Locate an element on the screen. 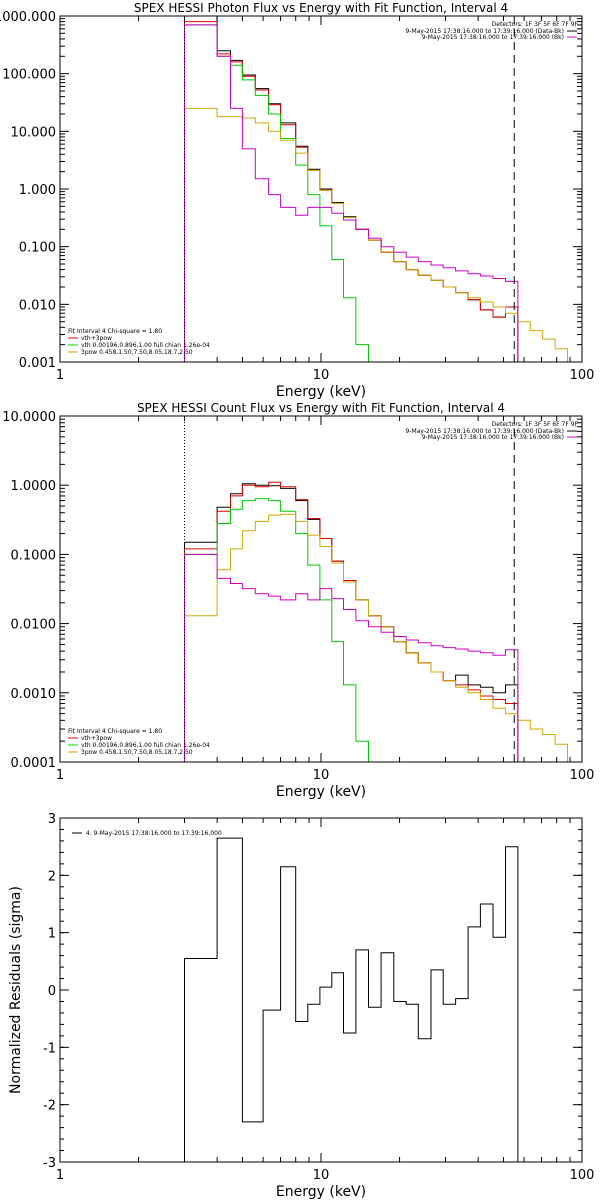  y-tick-label: 0.0001 is located at coordinates (34, 763).